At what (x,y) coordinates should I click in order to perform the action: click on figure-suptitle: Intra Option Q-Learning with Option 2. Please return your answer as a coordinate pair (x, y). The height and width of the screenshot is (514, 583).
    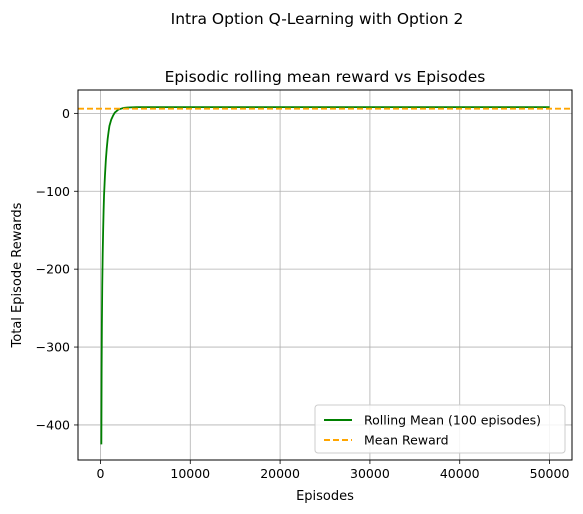
    Looking at the image, I should click on (317, 19).